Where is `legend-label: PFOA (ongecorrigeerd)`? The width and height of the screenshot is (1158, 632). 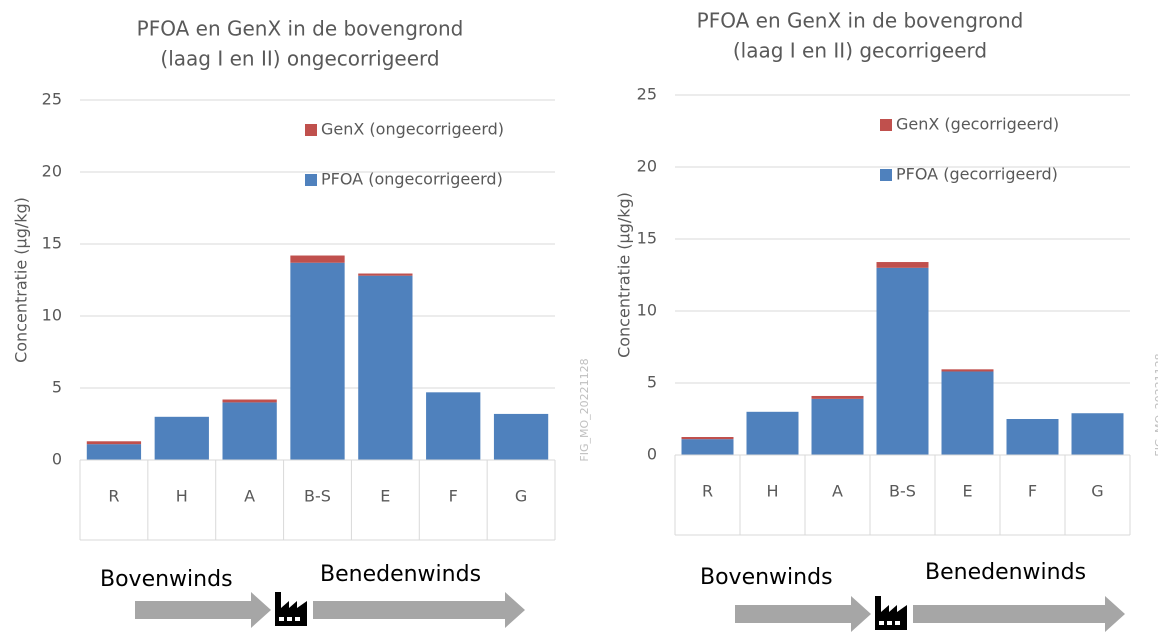
legend-label: PFOA (ongecorrigeerd) is located at coordinates (412, 179).